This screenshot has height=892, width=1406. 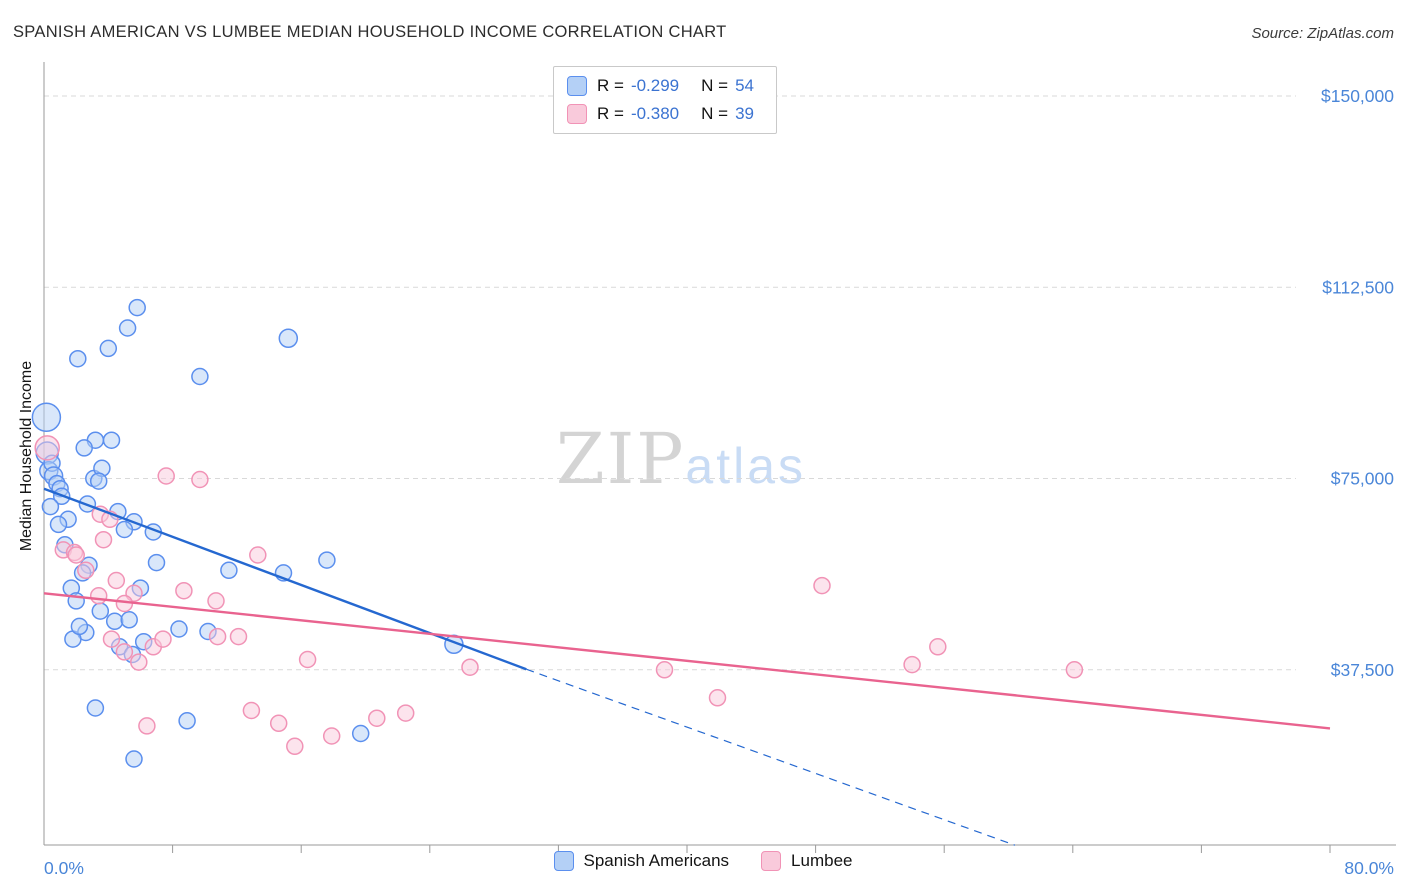 What do you see at coordinates (771, 757) in the screenshot?
I see `trend-line-spanish-americans-extrapolated` at bounding box center [771, 757].